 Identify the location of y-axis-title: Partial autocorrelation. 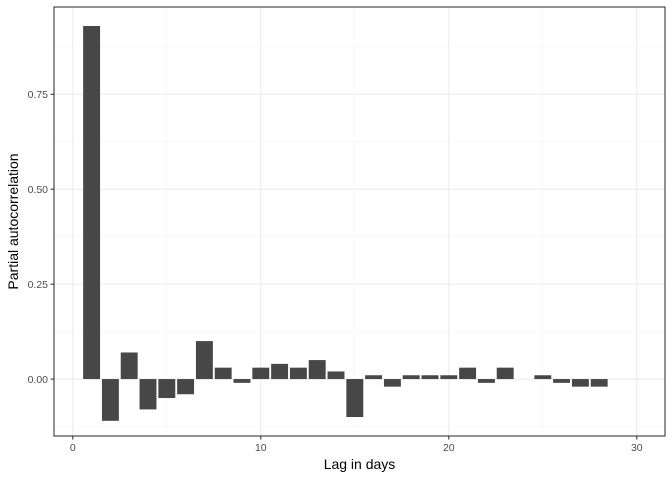
(13, 221).